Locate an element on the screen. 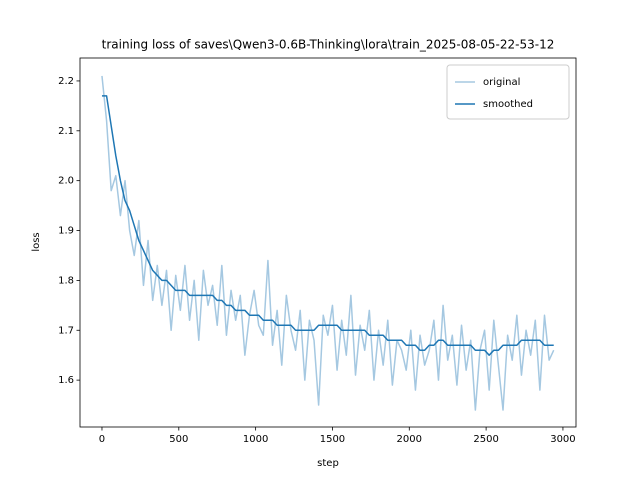 The image size is (640, 480). x-tick-label: 1000 is located at coordinates (255, 439).